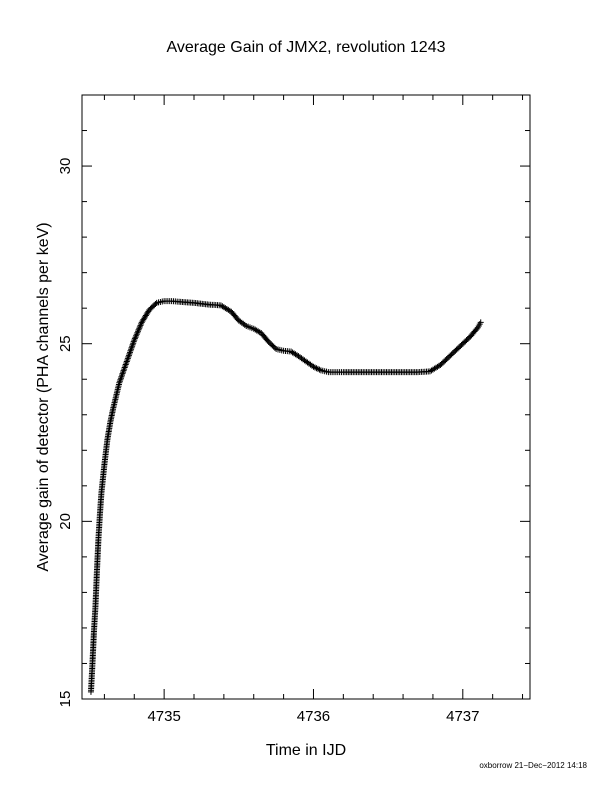 Image resolution: width=612 pixels, height=792 pixels. Describe the element at coordinates (65, 343) in the screenshot. I see `y-tick-label: 25` at that location.